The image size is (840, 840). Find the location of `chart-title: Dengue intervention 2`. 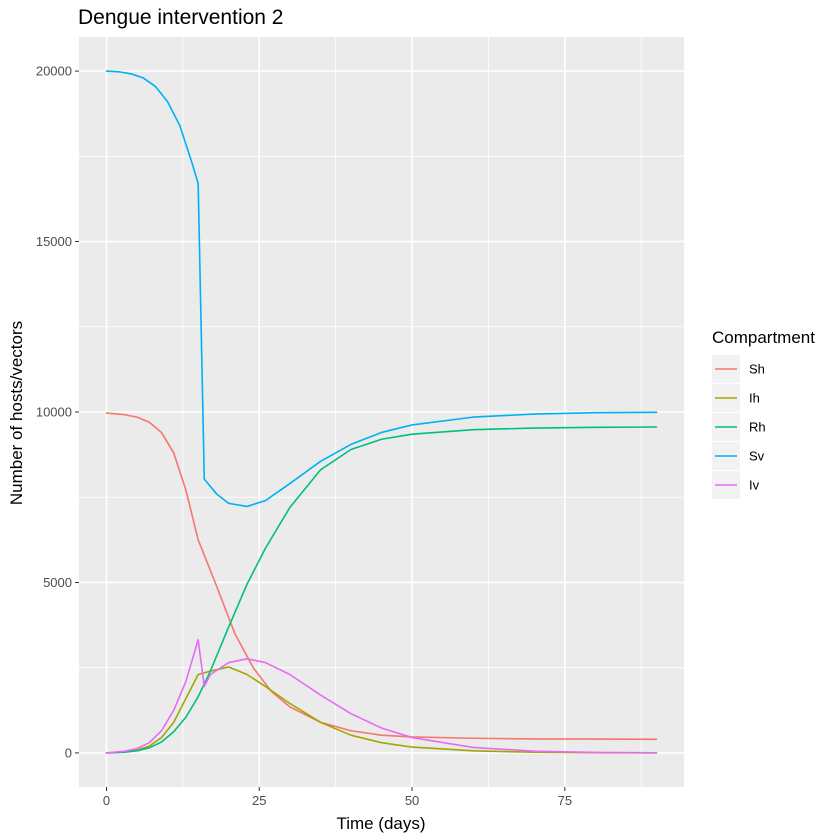

chart-title: Dengue intervention 2 is located at coordinates (180, 17).